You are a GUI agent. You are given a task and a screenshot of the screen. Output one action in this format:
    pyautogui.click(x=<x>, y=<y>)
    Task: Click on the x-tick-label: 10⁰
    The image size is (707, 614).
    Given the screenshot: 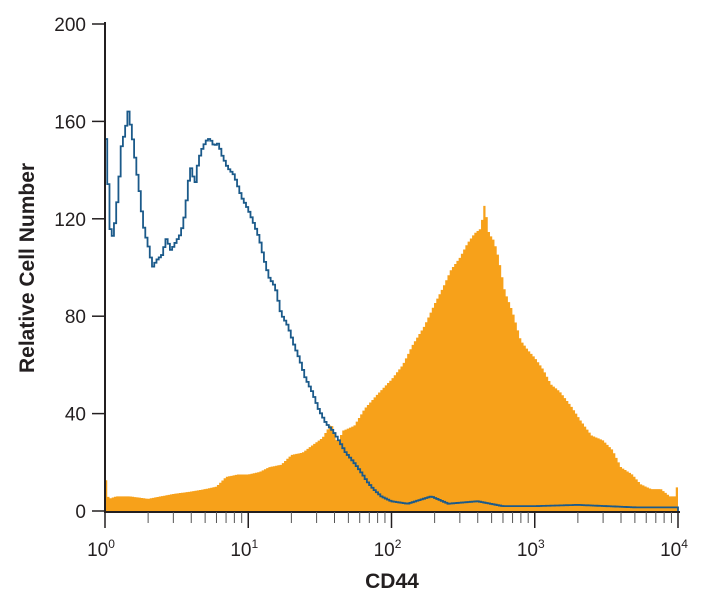 What is the action you would take?
    pyautogui.click(x=101, y=549)
    